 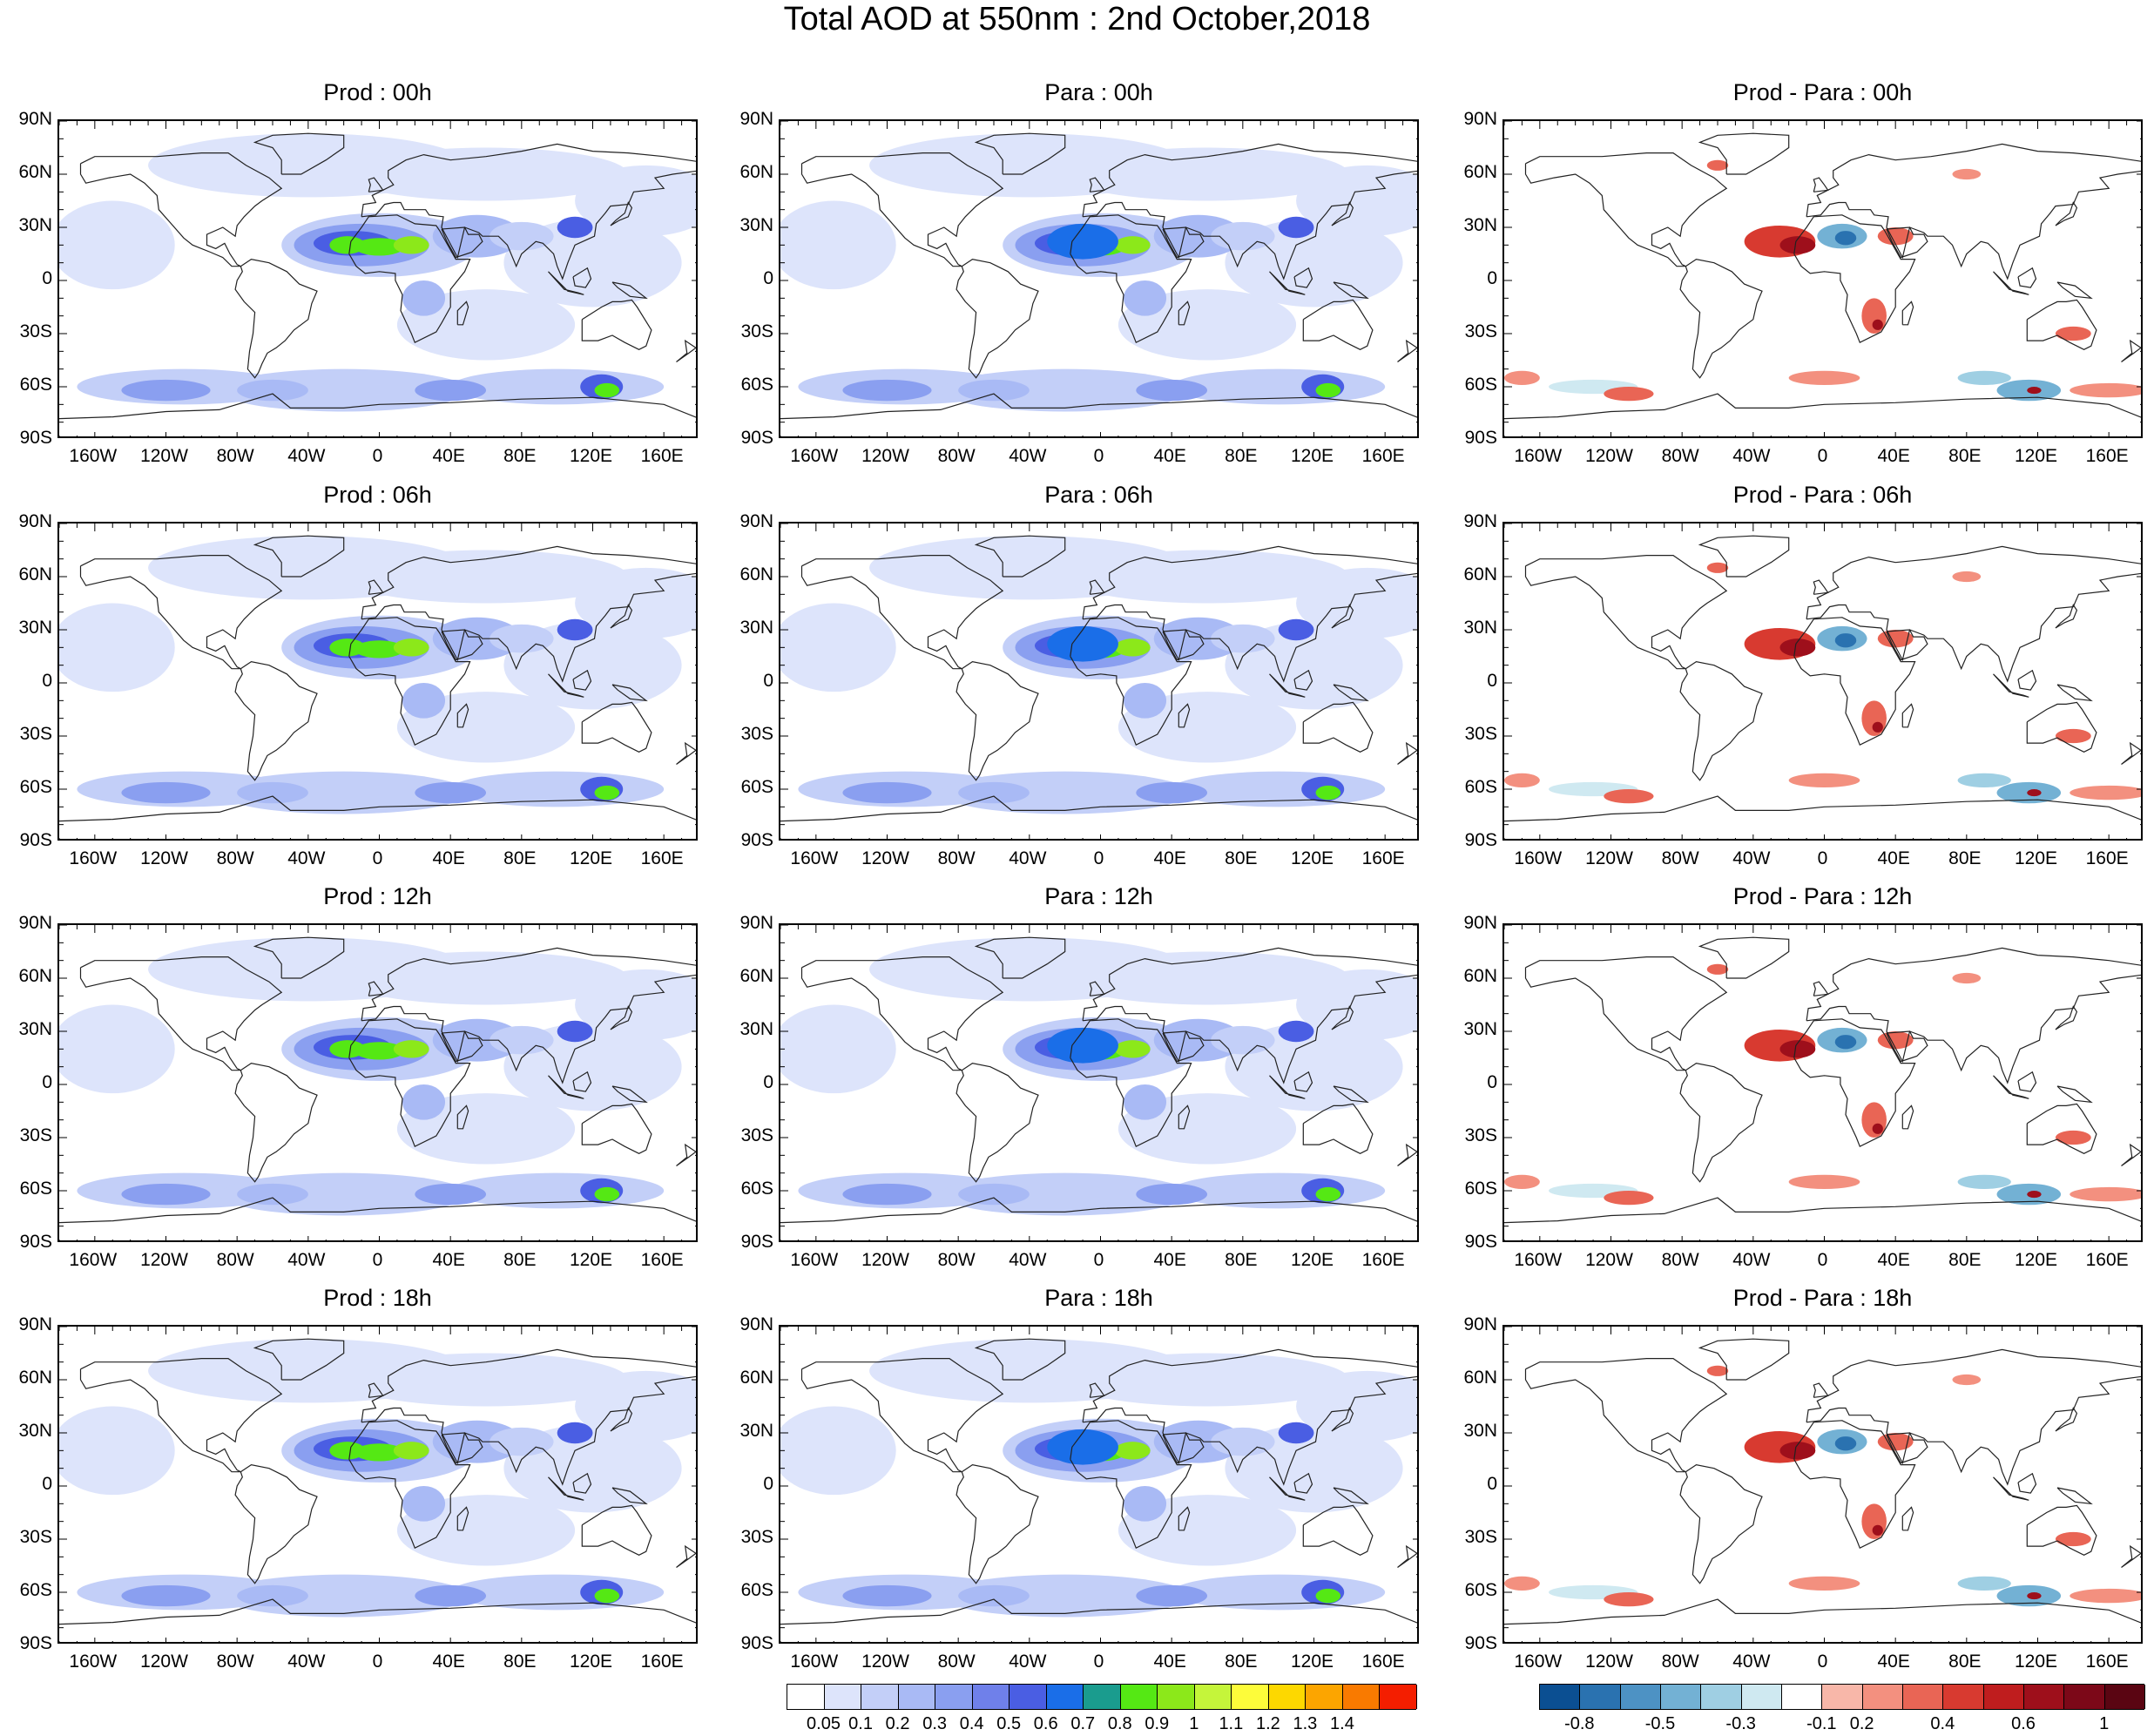 What do you see at coordinates (757, 438) in the screenshot?
I see `latitude-label: 90S` at bounding box center [757, 438].